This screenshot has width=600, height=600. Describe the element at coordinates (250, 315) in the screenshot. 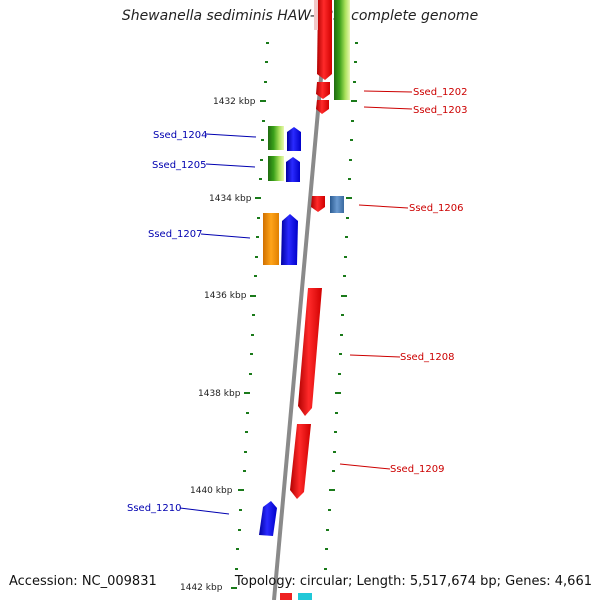

I see `kbp-ticks-left` at that location.